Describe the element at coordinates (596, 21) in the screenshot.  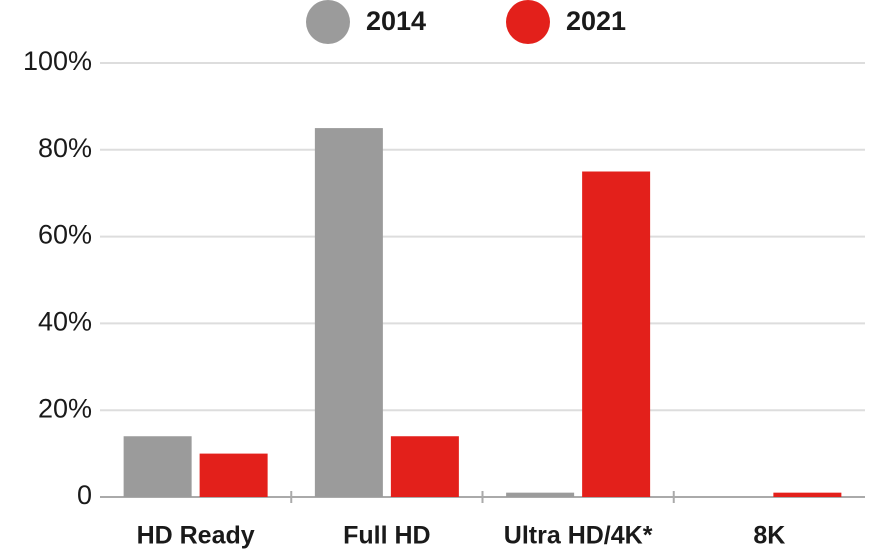
I see `legend-label: 2021` at that location.